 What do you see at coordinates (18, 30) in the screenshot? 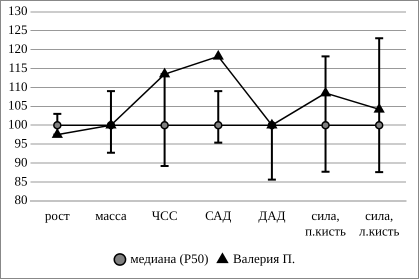
I see `y-tick-label: 125` at bounding box center [18, 30].